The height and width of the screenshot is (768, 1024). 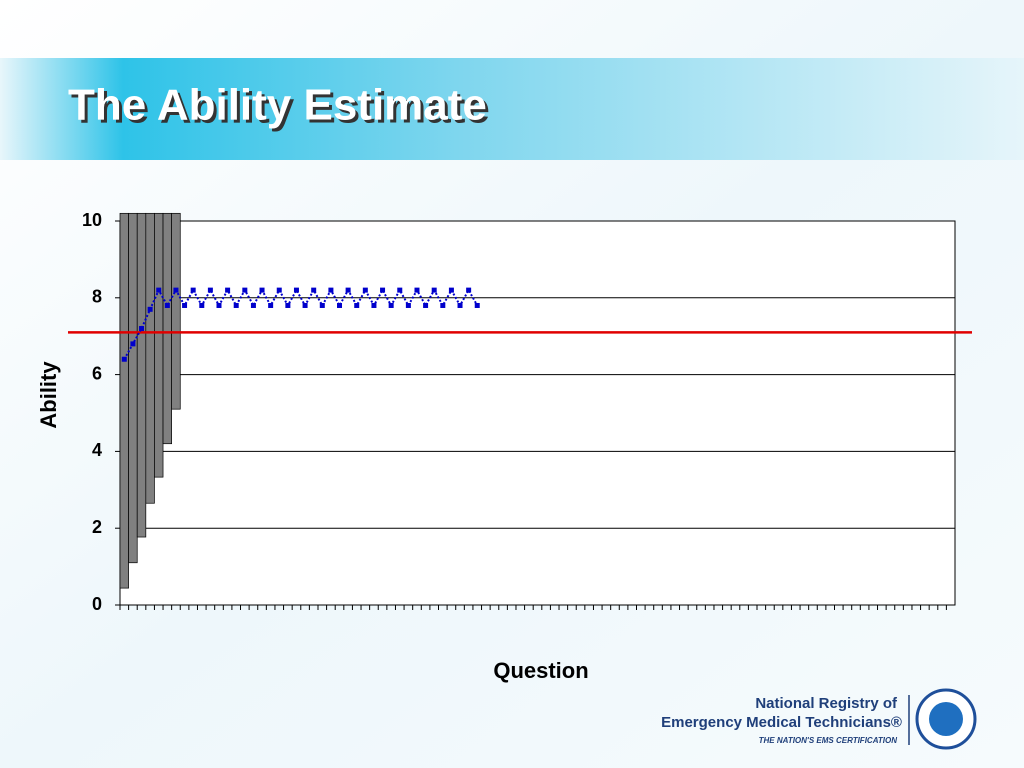 What do you see at coordinates (97, 373) in the screenshot?
I see `y-tick-label: 6` at bounding box center [97, 373].